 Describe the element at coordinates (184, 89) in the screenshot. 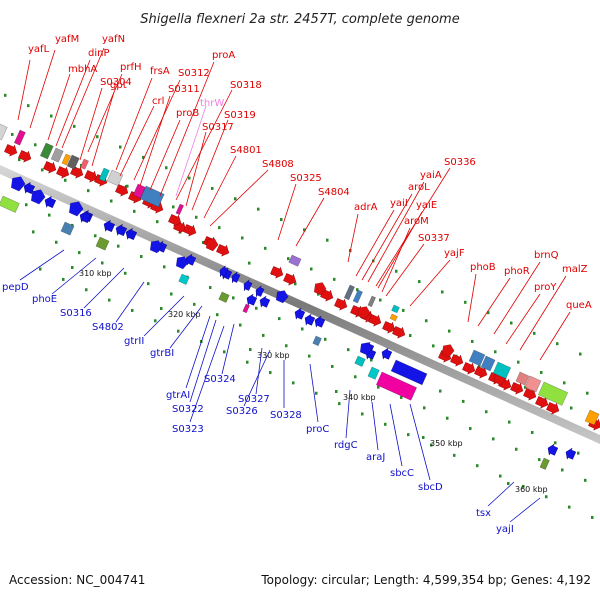

I see `gene-label-s0311: S0311` at that location.